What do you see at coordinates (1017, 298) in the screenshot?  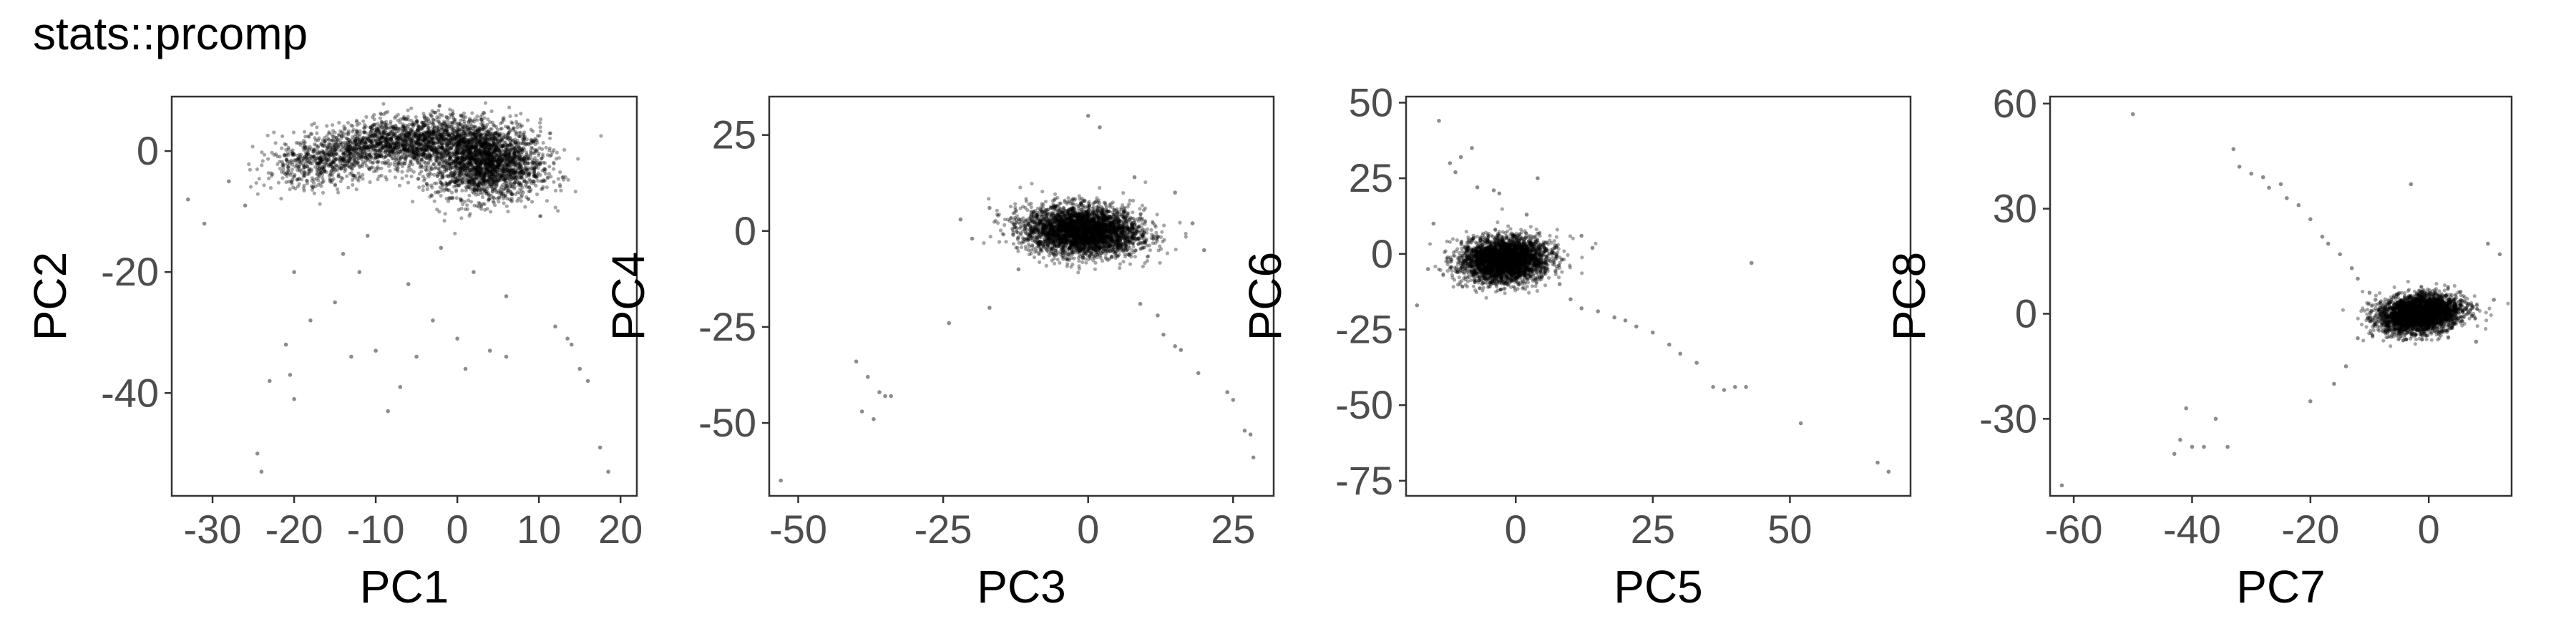 I see `scatter-points` at bounding box center [1017, 298].